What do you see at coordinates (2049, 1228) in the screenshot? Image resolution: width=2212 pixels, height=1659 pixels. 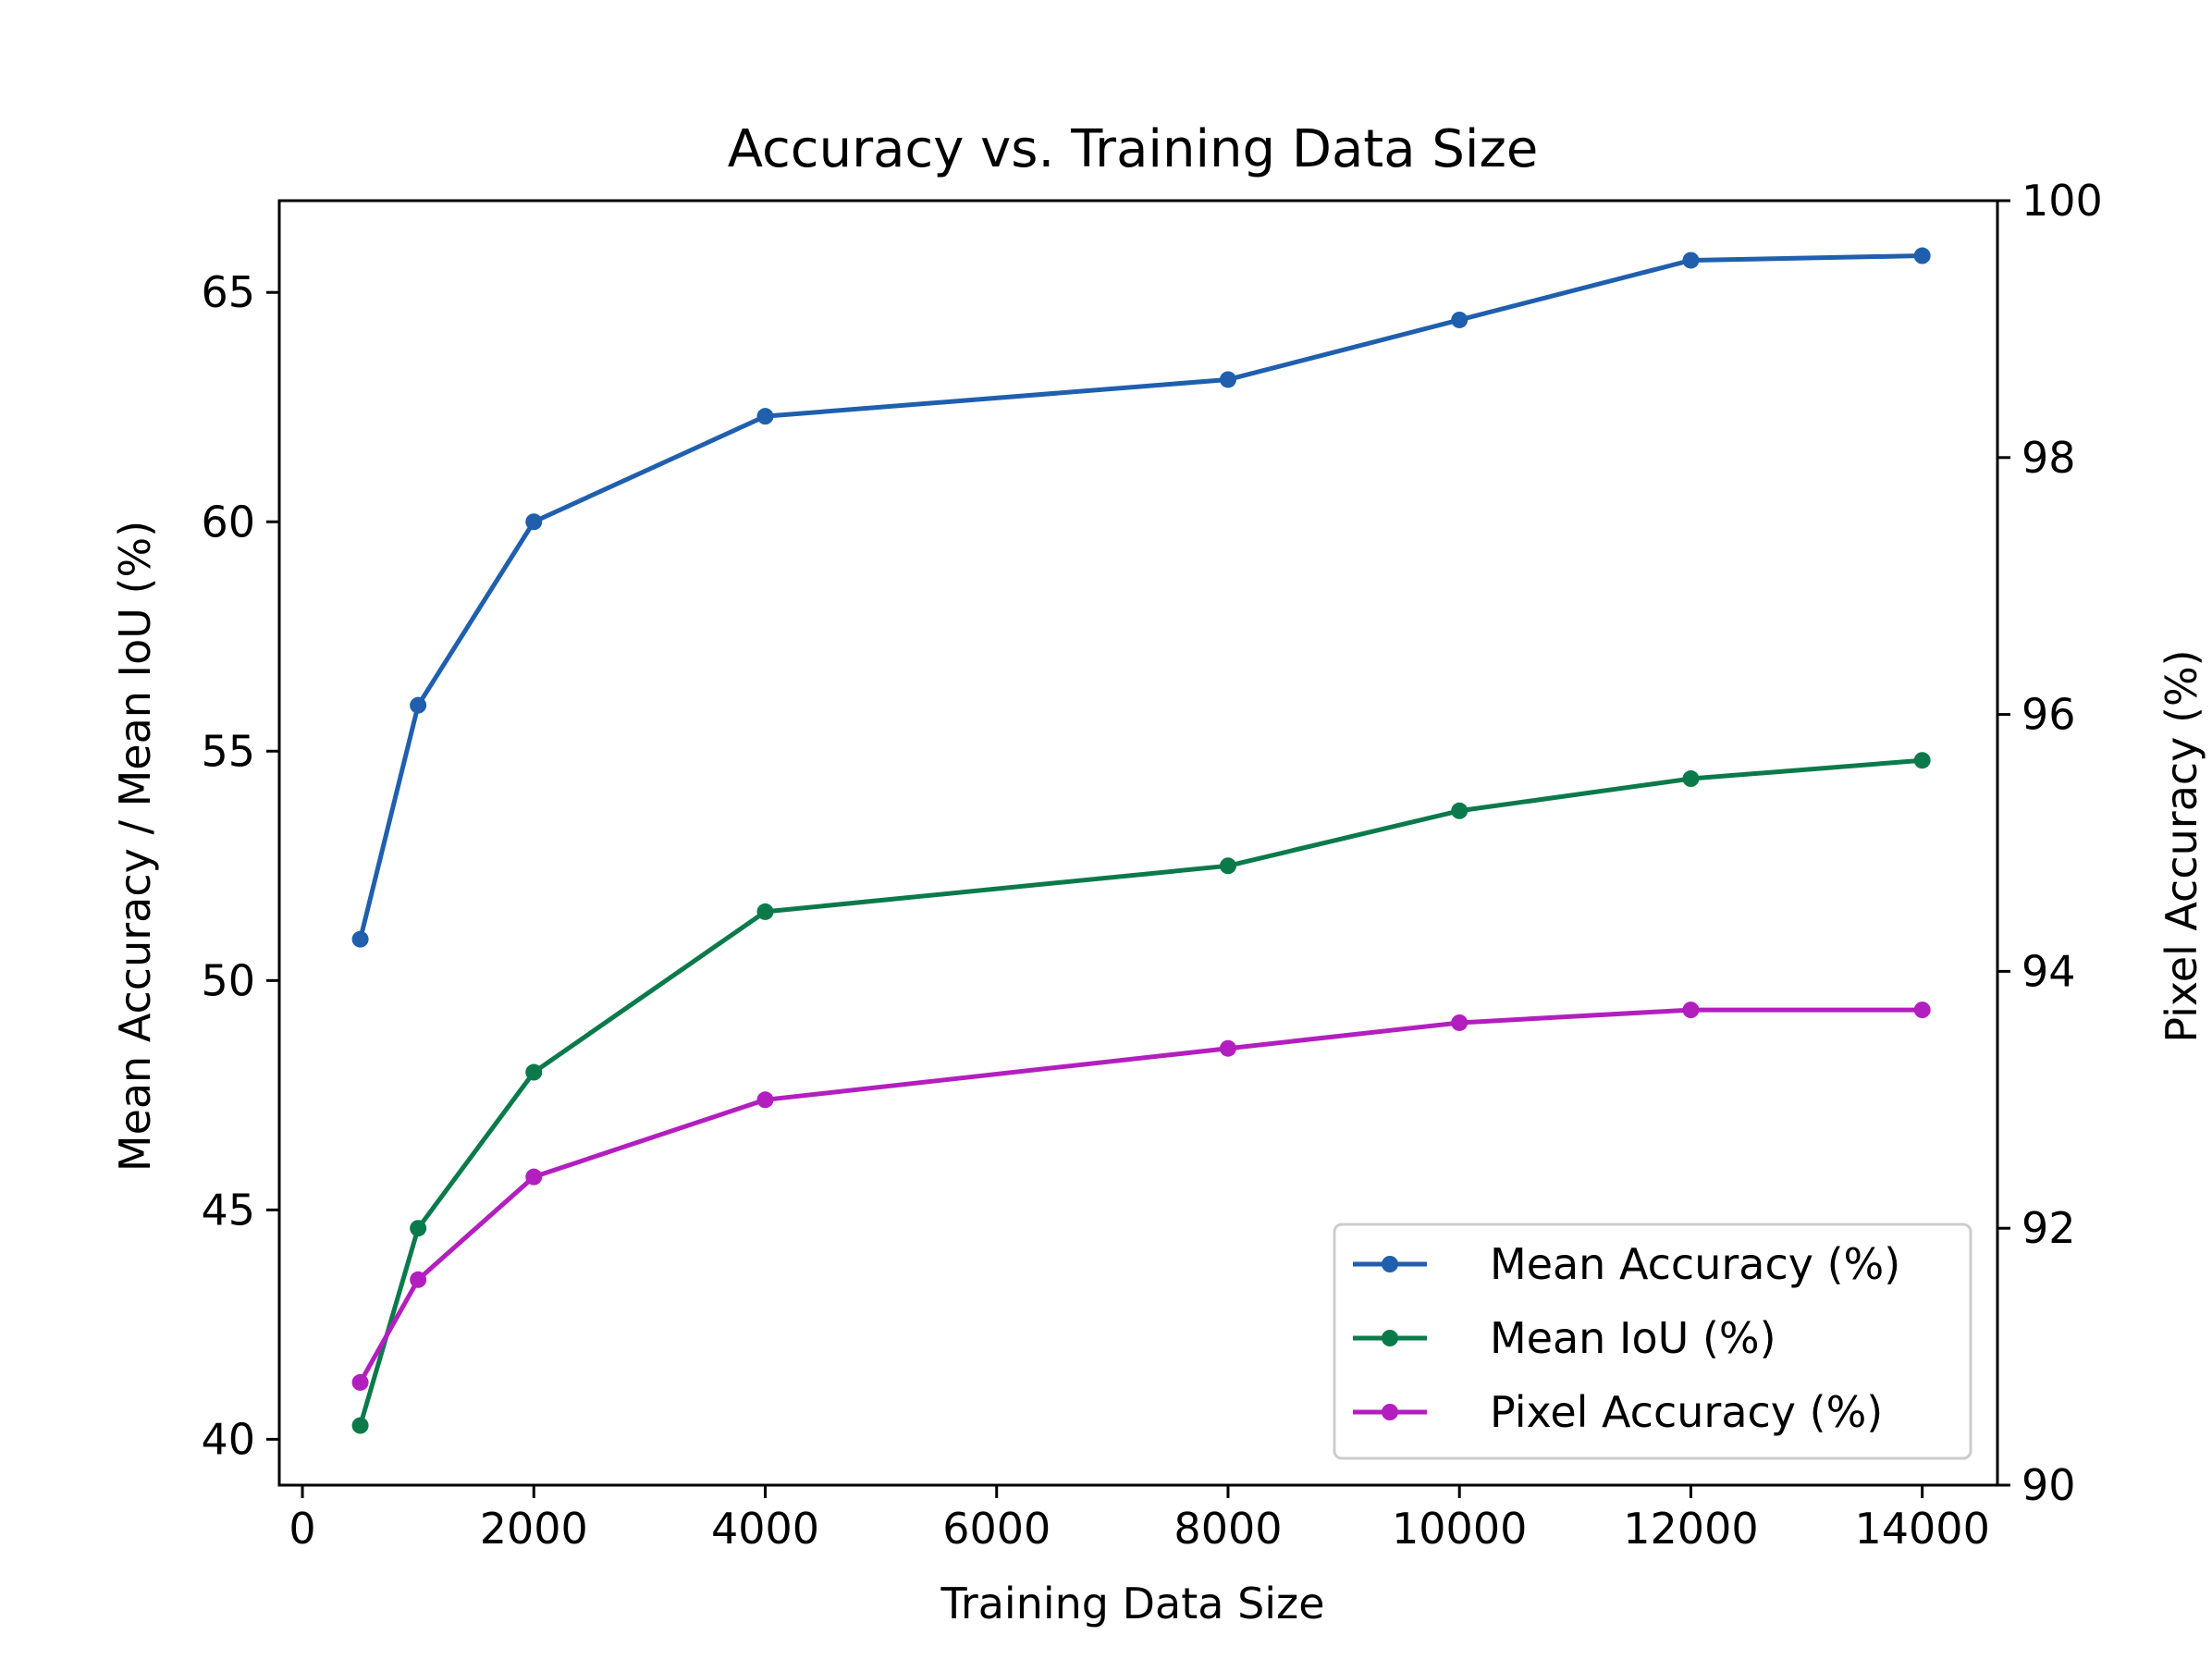 I see `y2-tick-label: 92` at bounding box center [2049, 1228].